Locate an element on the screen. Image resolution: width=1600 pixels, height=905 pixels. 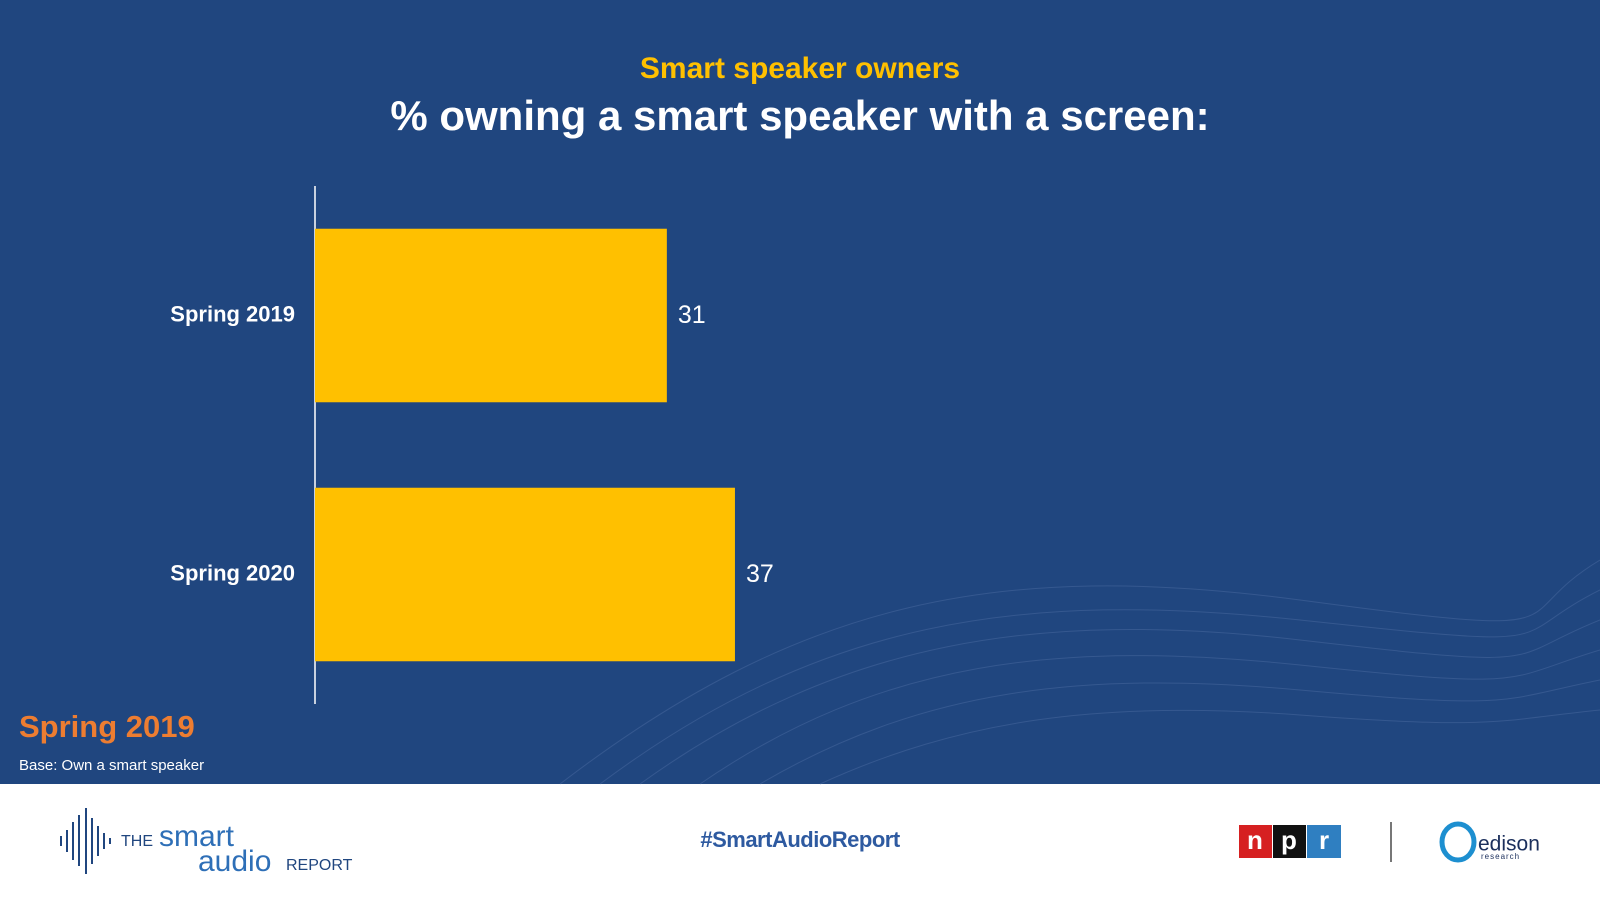
note: Base: Own a smart speaker is located at coordinates (111, 765).